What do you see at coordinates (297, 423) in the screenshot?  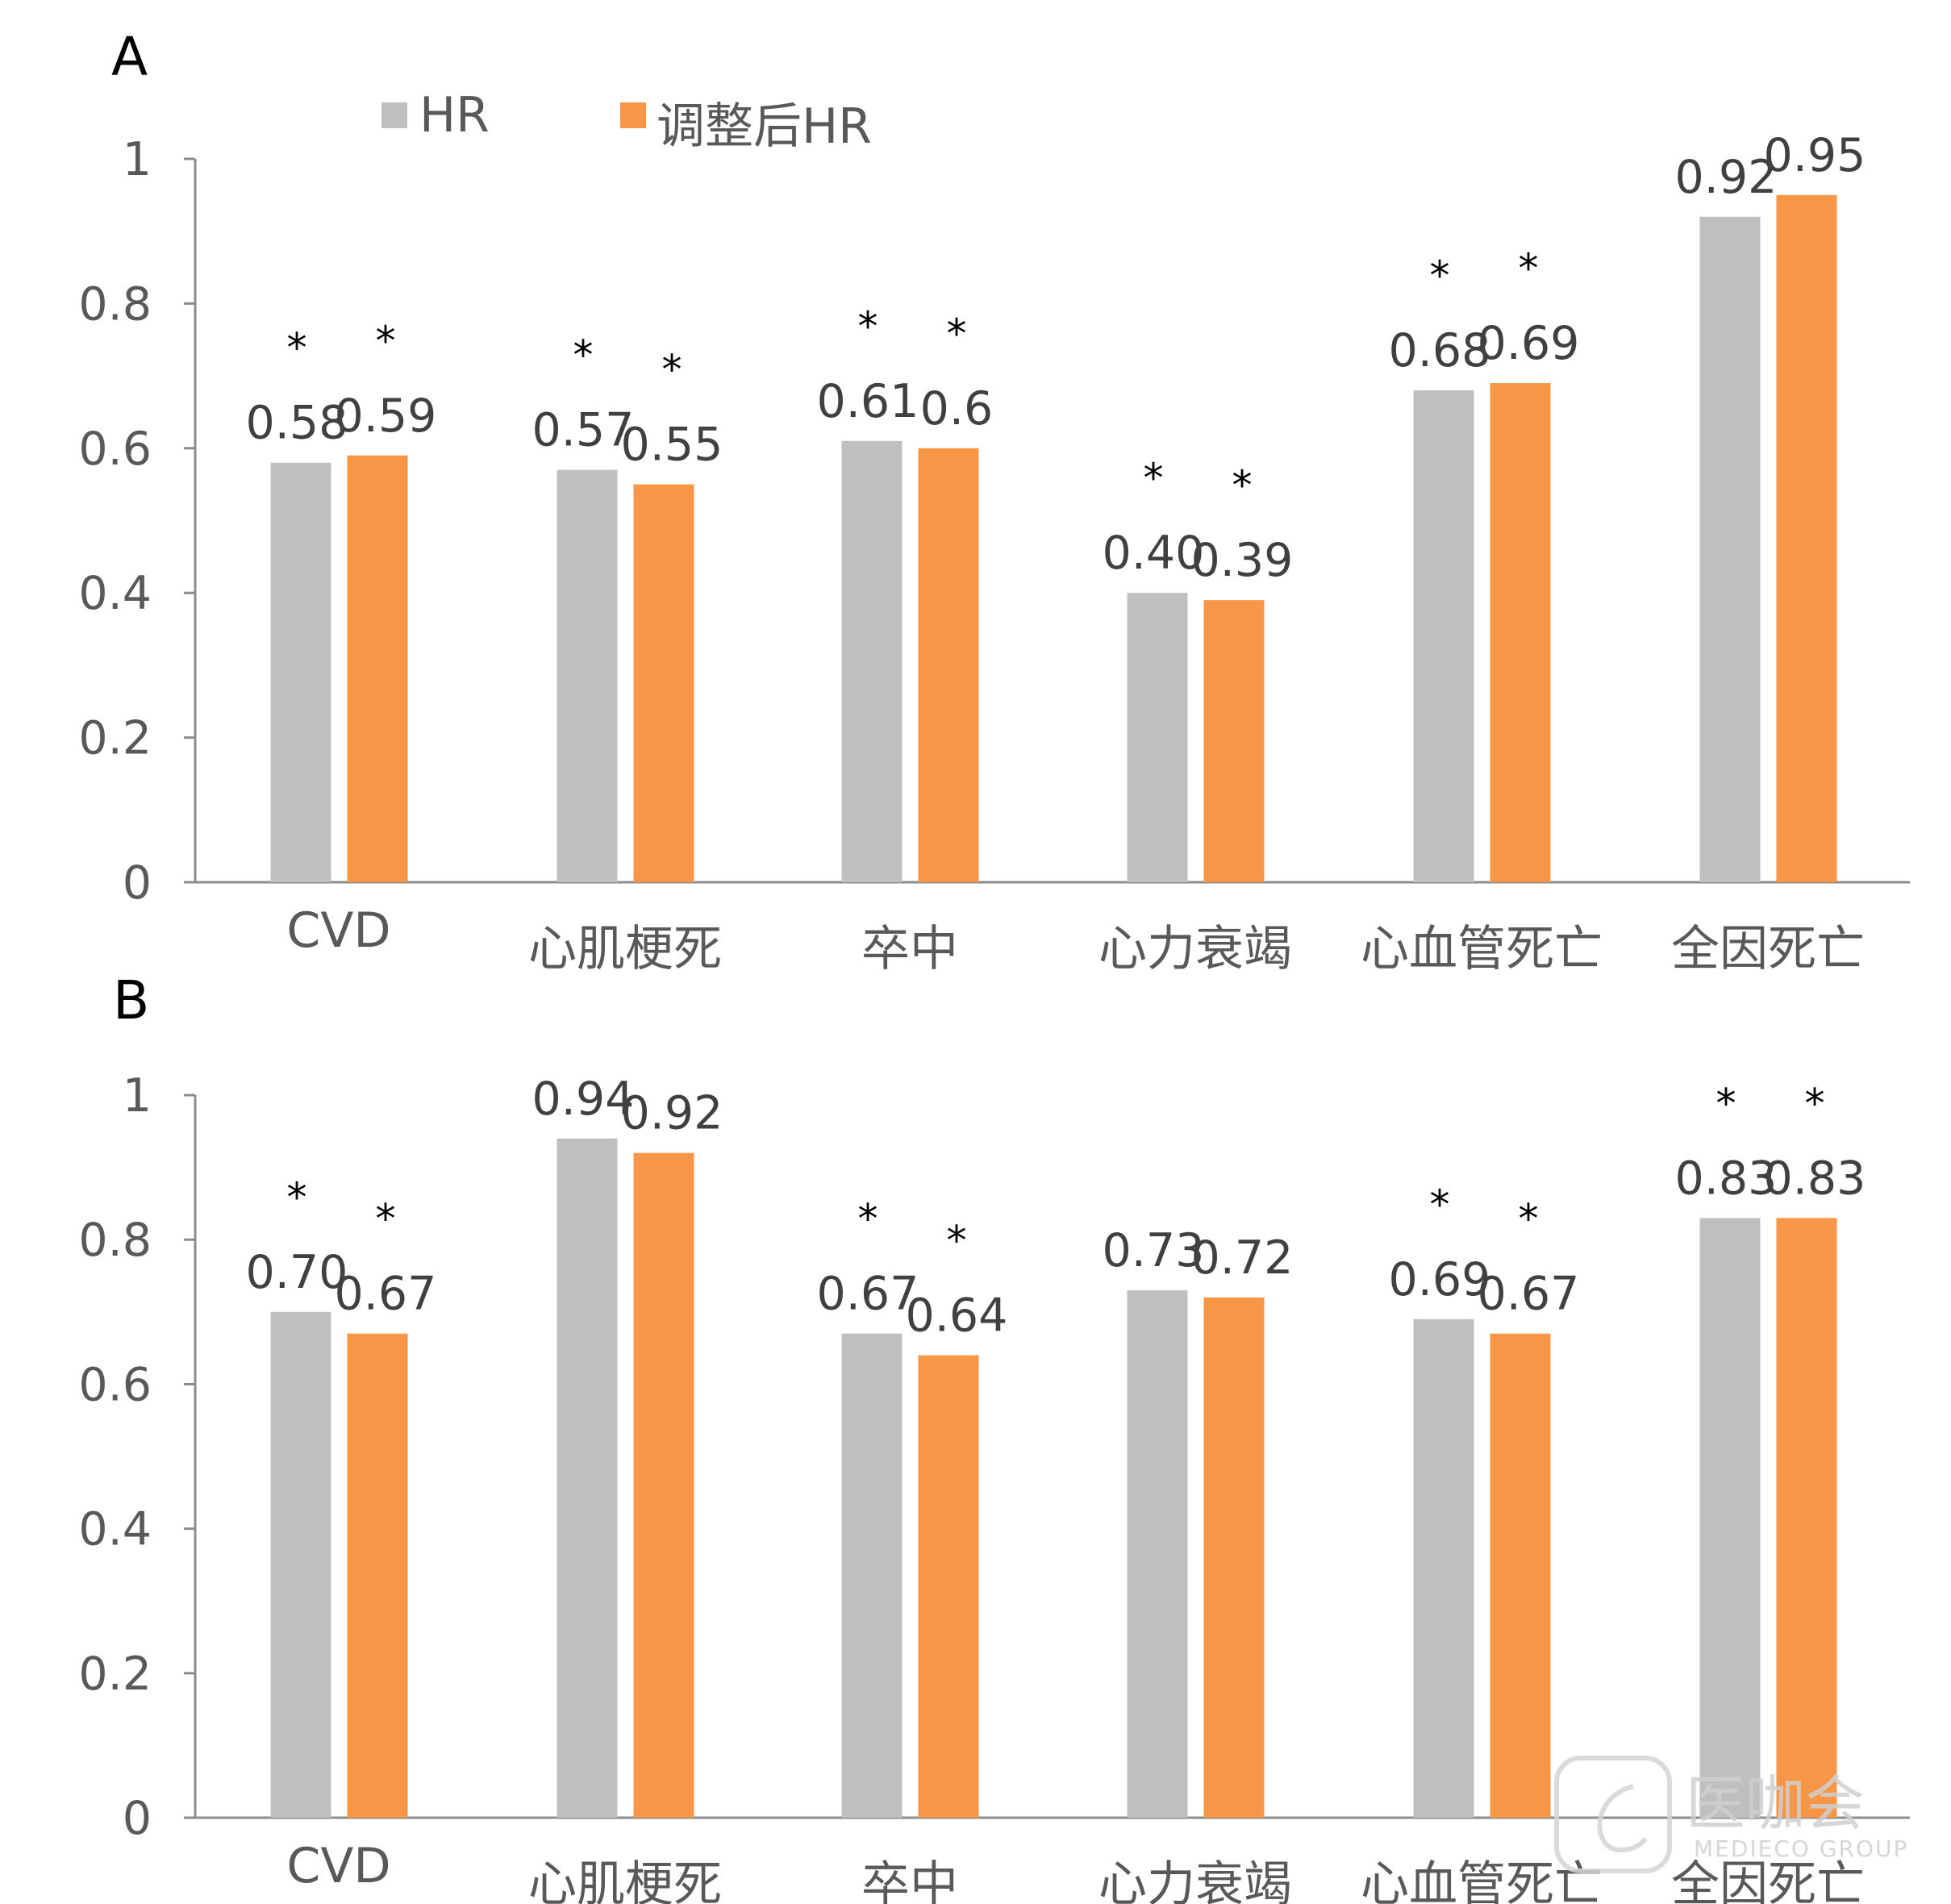 I see `bar-value-label: 0.58` at bounding box center [297, 423].